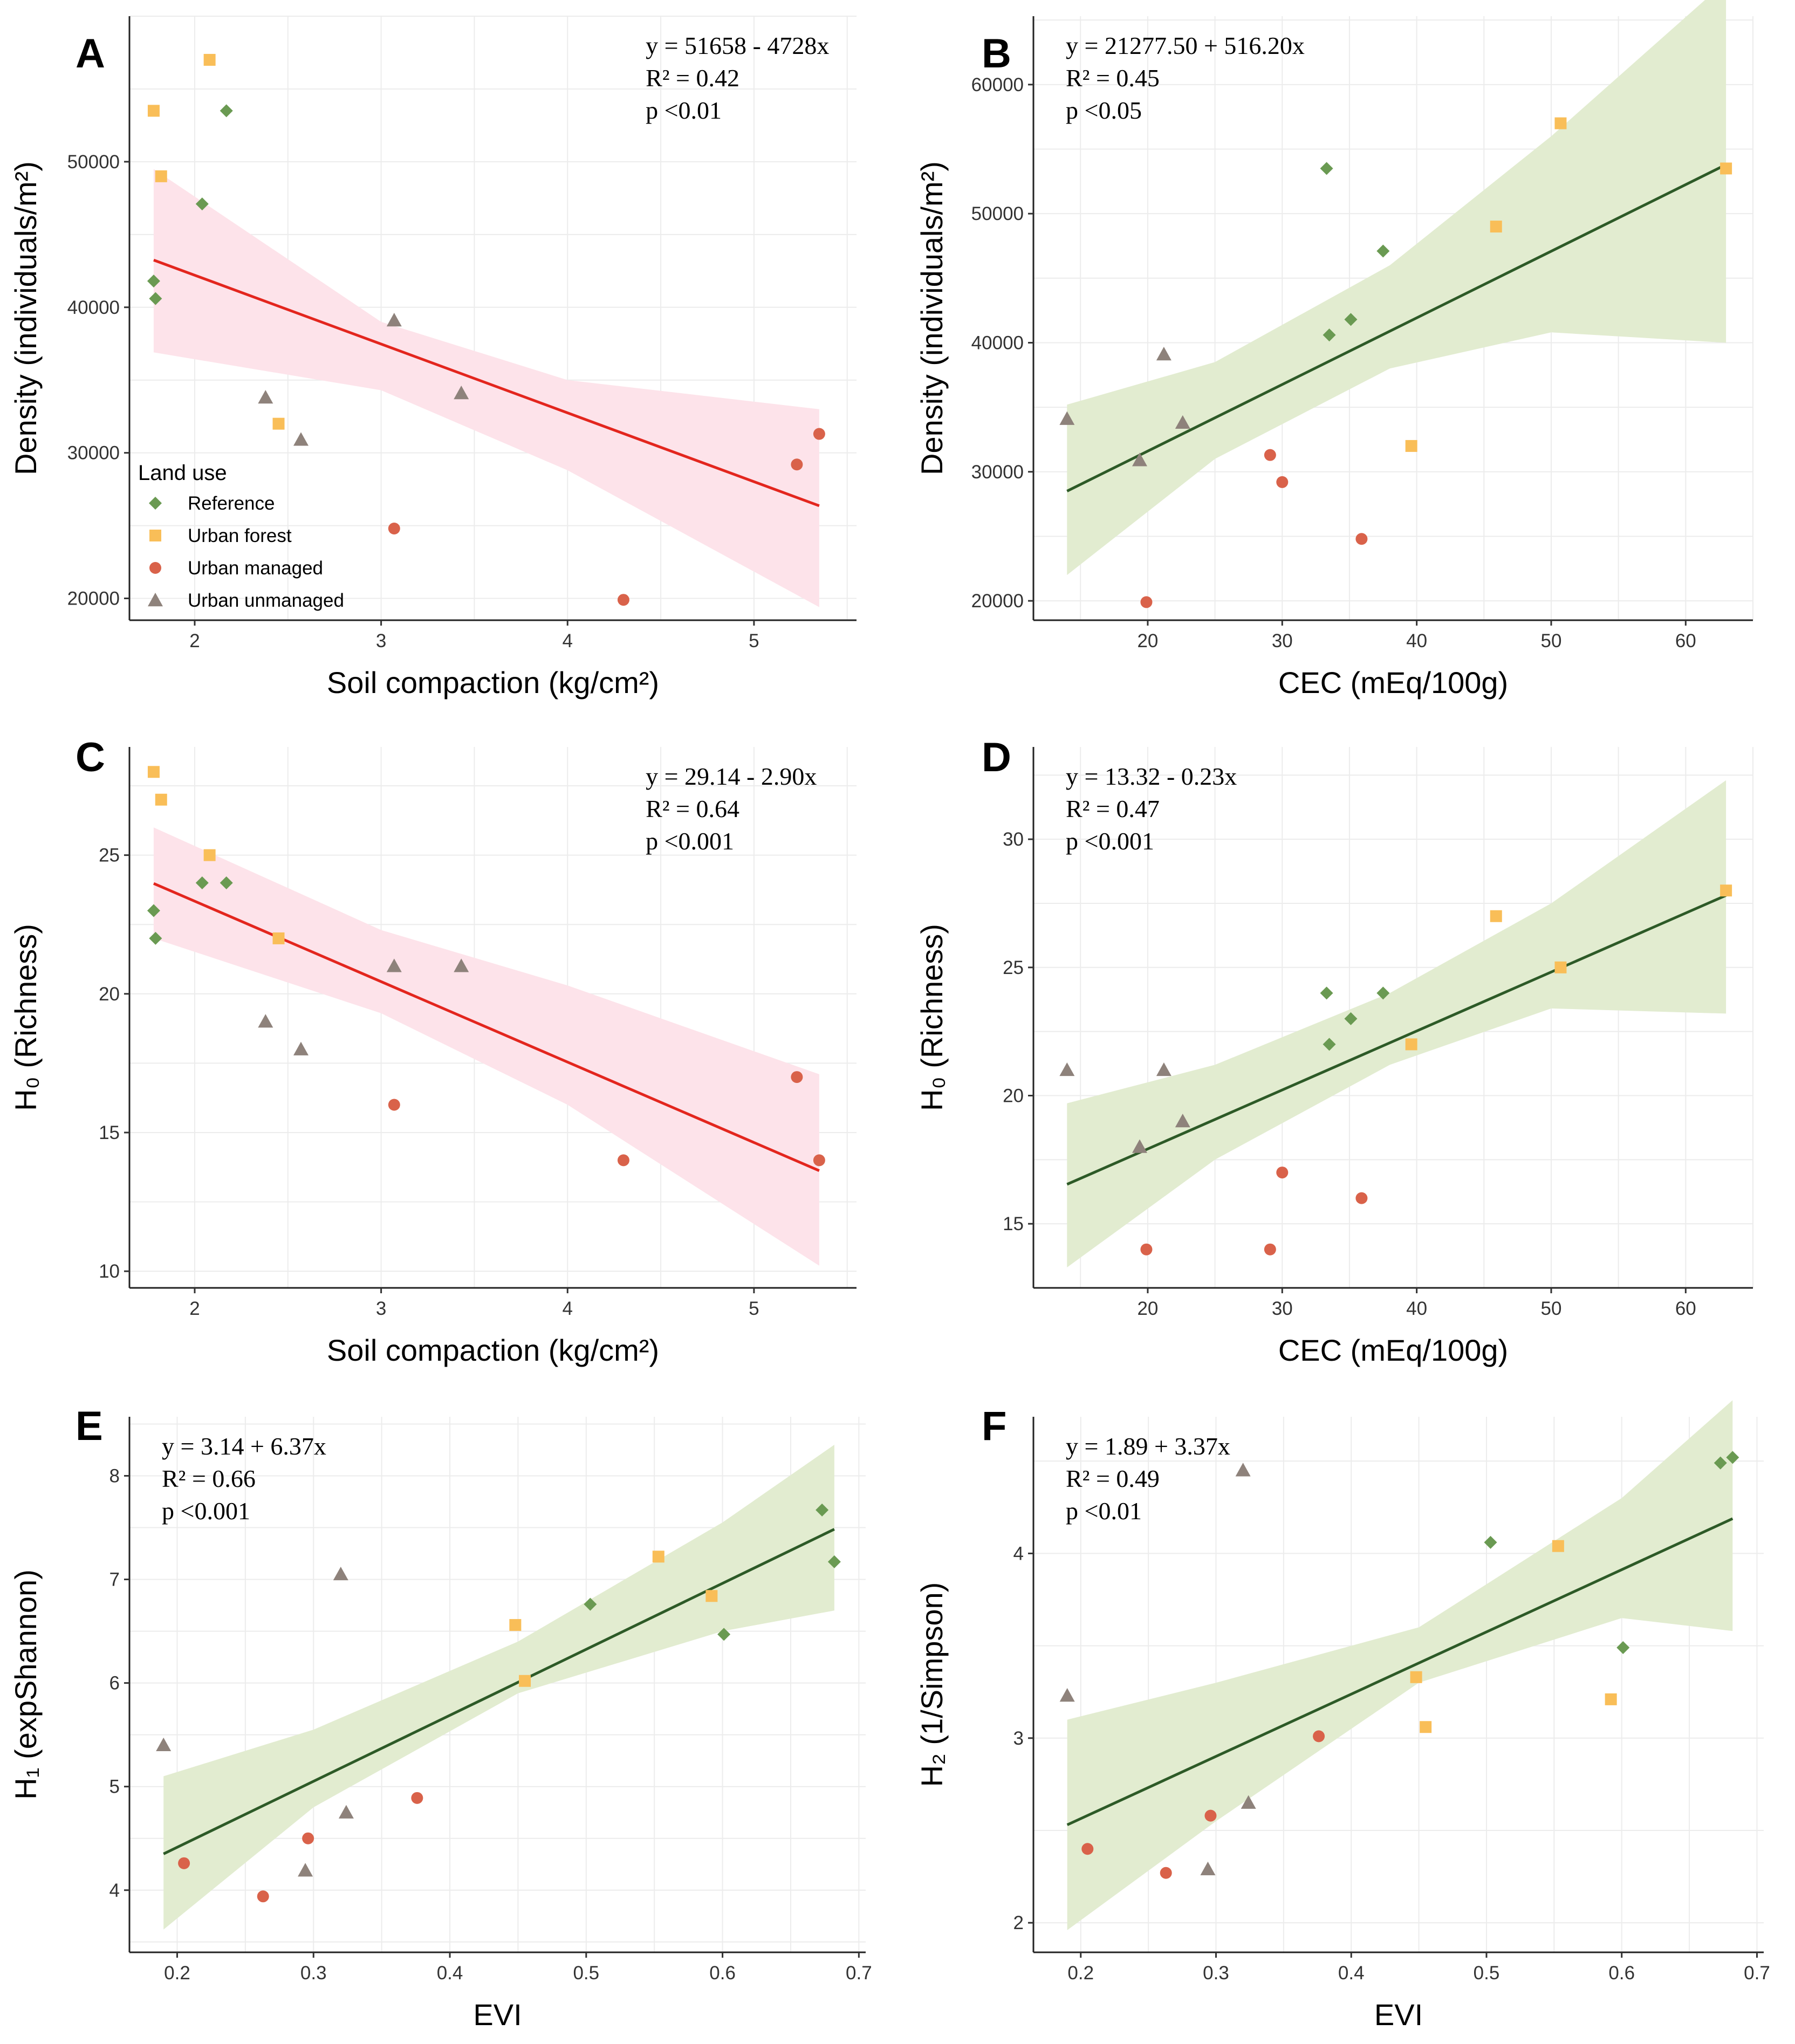 The image size is (1795, 2044). I want to click on x-axis-title: Soil compaction (kg/cm²), so click(493, 1350).